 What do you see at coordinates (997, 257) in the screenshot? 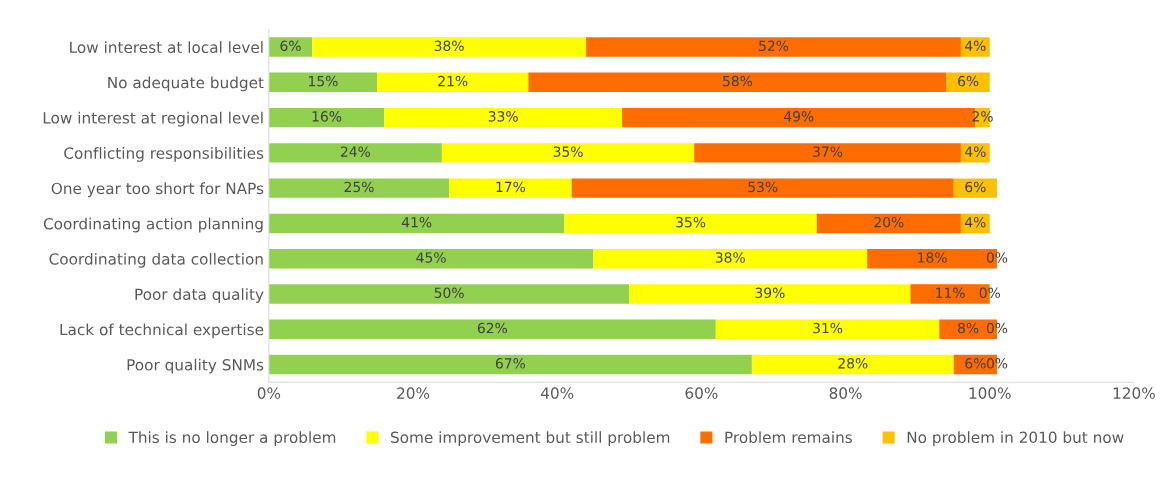
I see `data-label: 0%` at bounding box center [997, 257].